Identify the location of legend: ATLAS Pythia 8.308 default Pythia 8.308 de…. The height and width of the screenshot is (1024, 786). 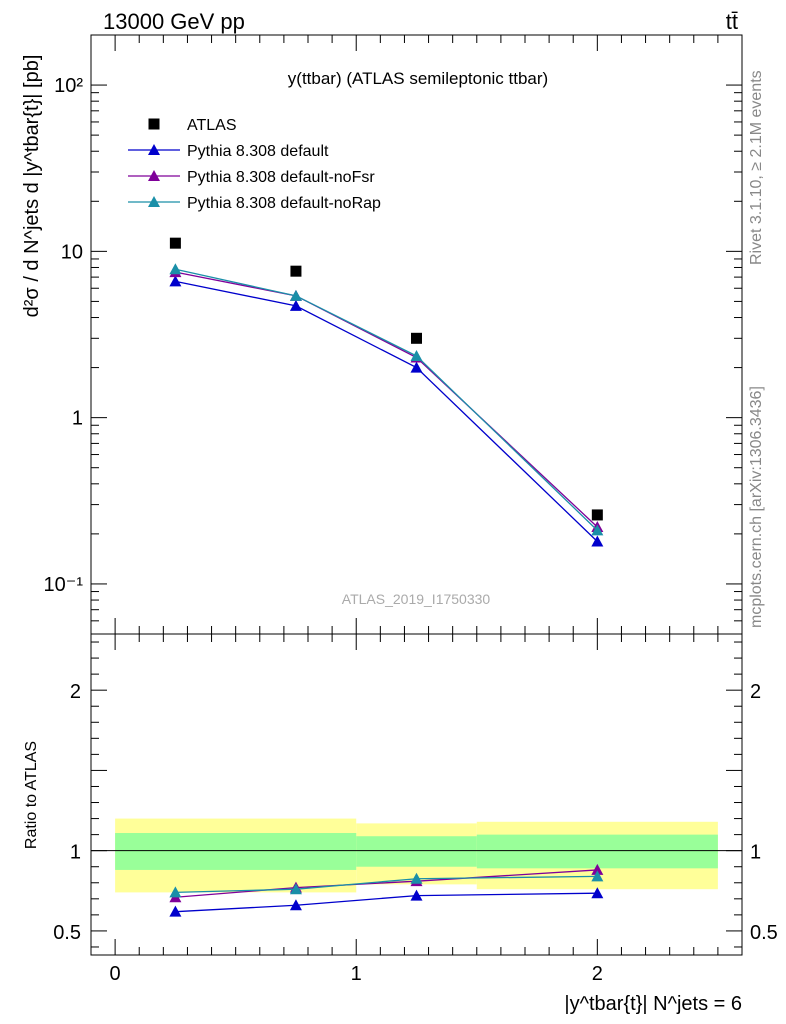
(254, 164).